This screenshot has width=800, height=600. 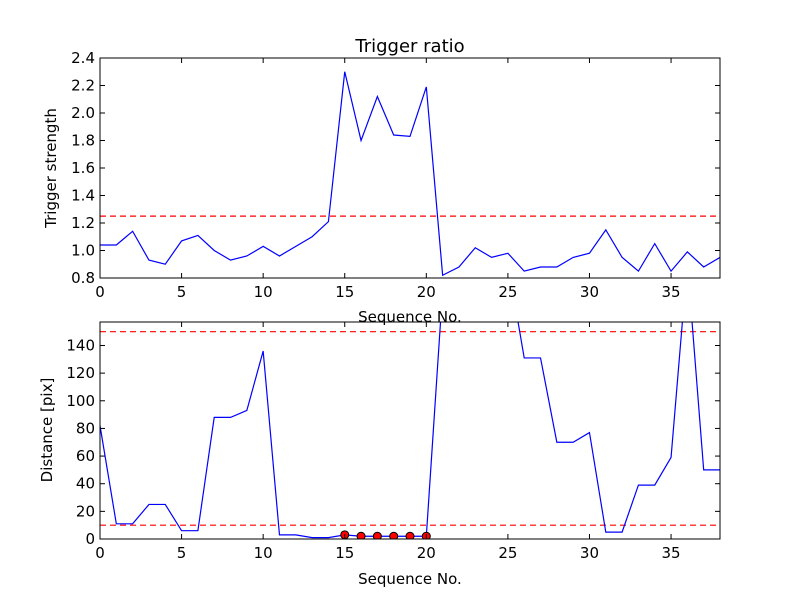 I want to click on bottom-x-tick-label: 0, so click(x=100, y=553).